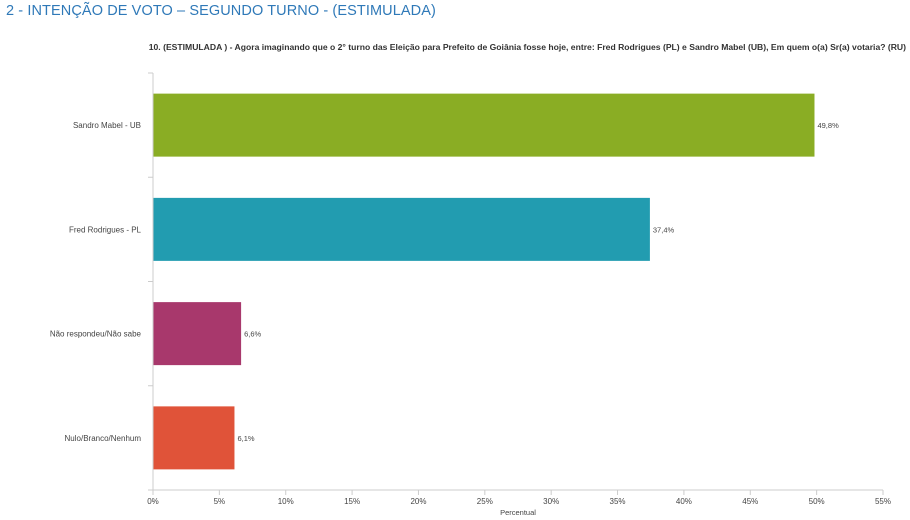 The image size is (910, 520). I want to click on x-tick-label: 25%, so click(485, 501).